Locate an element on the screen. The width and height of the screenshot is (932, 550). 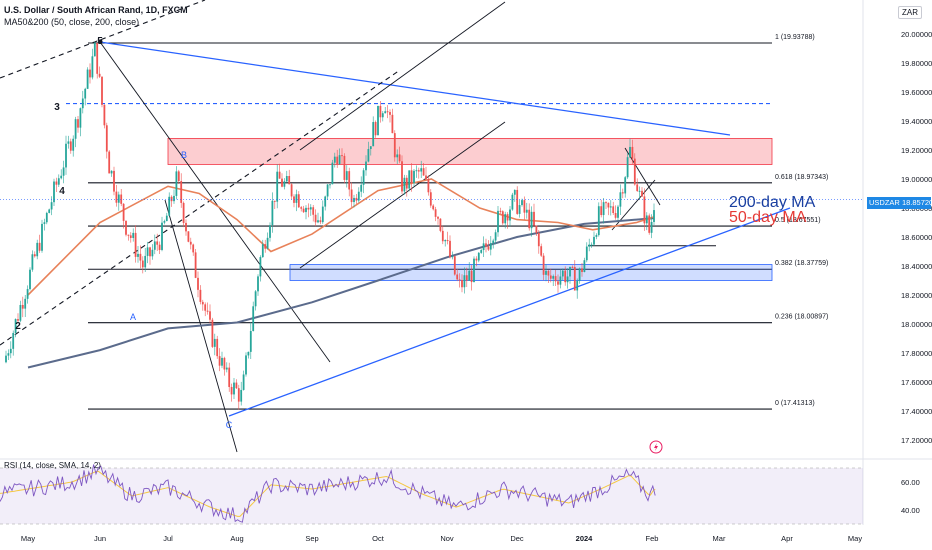
y-tick-label: 17.40000 is located at coordinates (916, 411).